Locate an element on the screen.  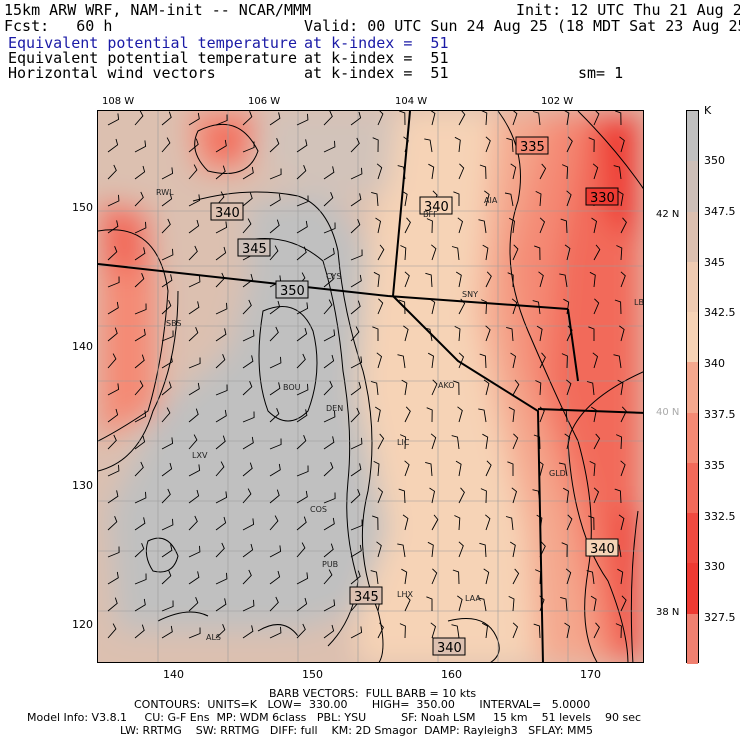
station-aia: AIA is located at coordinates (491, 200).